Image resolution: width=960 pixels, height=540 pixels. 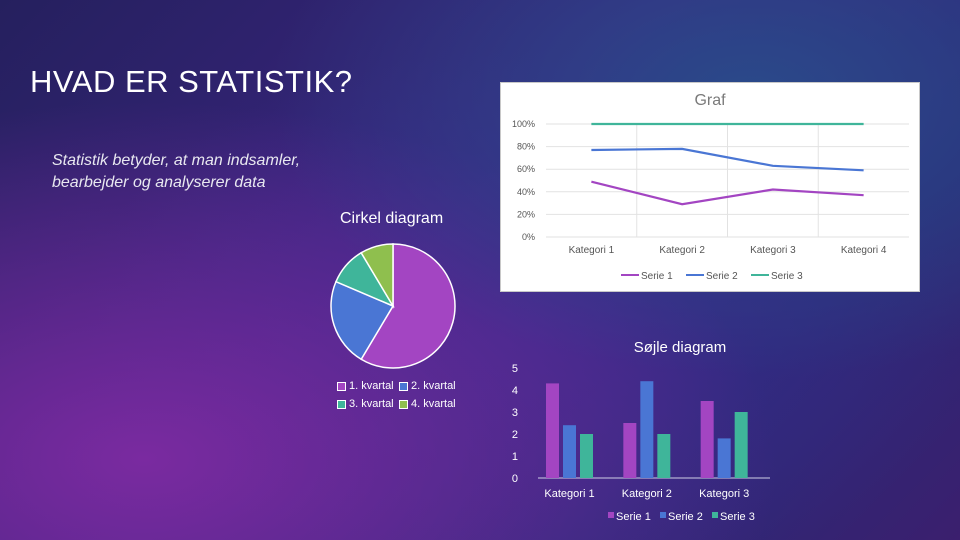 I want to click on pie-chart, so click(x=393, y=306).